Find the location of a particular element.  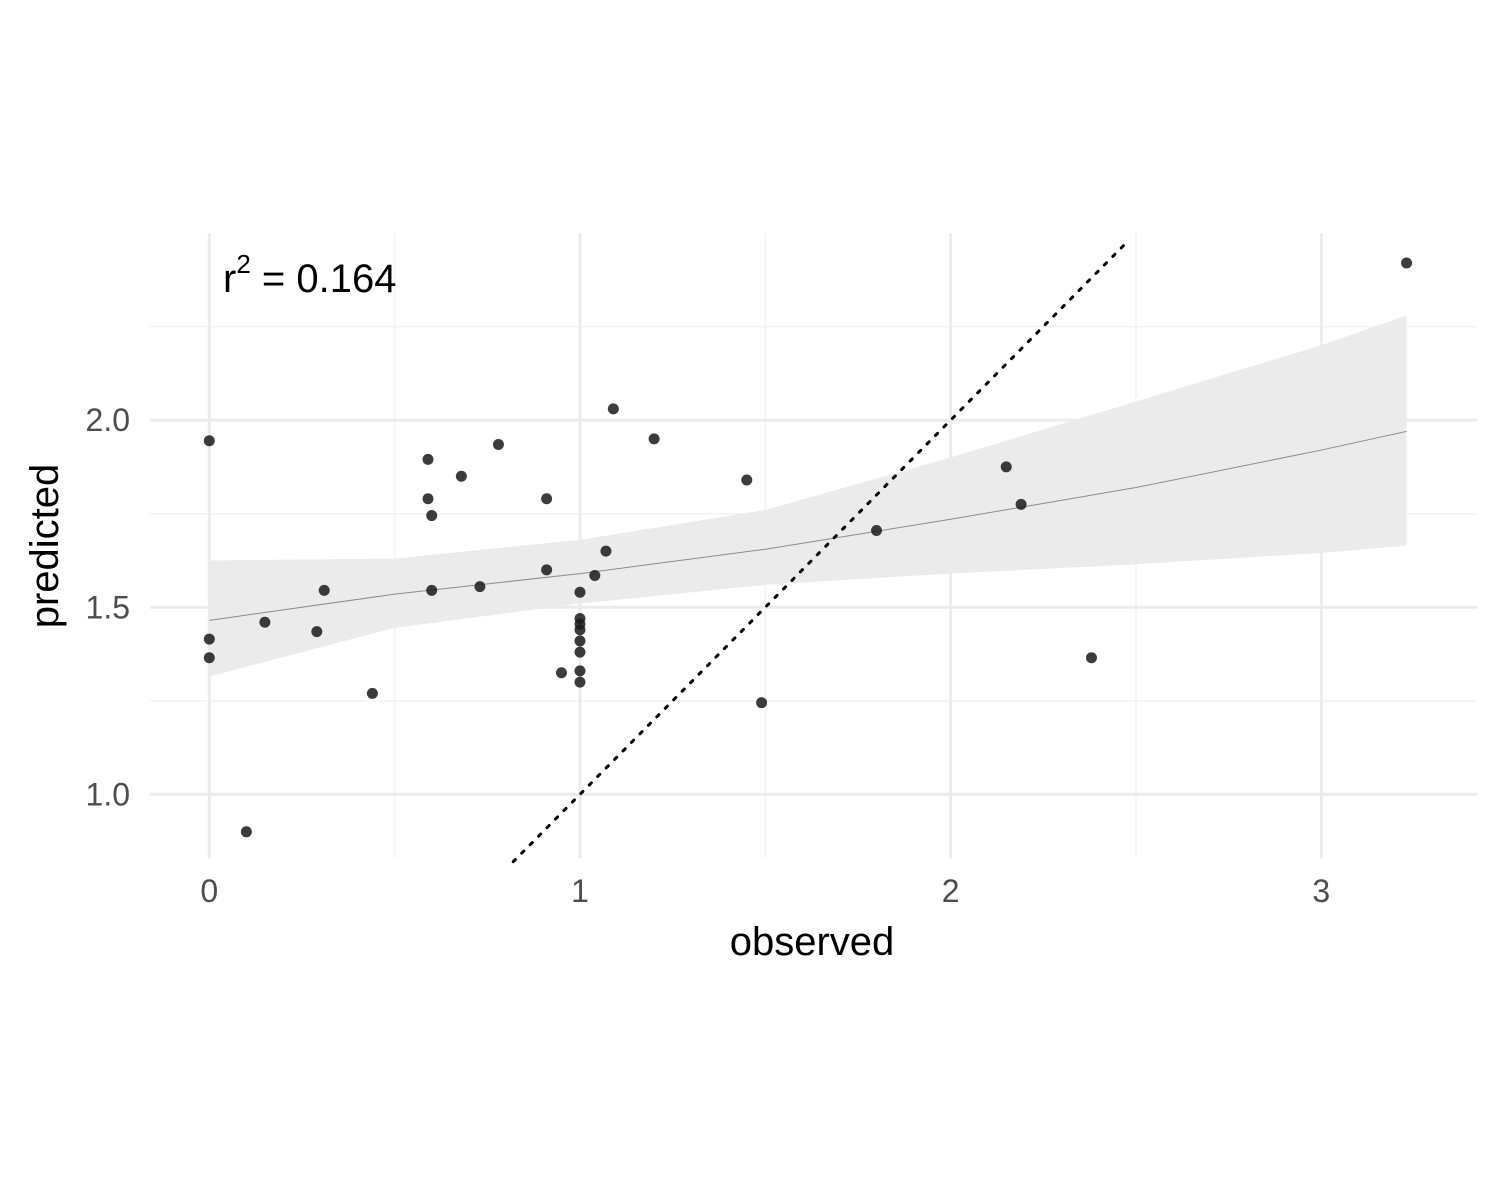

regression-line is located at coordinates (808, 525).